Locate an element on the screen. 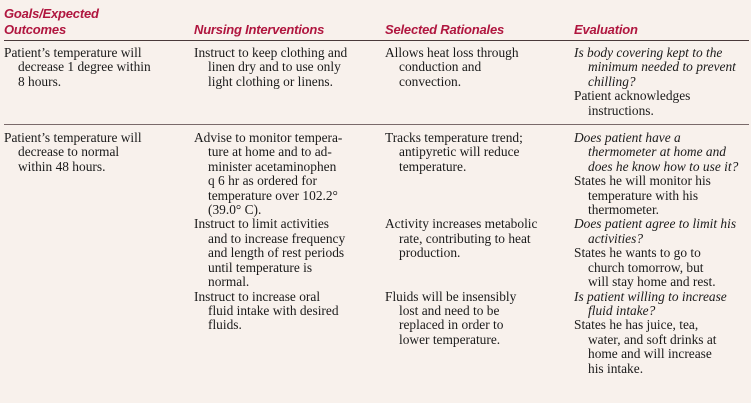 The image size is (751, 403). header-evaluation: Evaluation is located at coordinates (606, 29).